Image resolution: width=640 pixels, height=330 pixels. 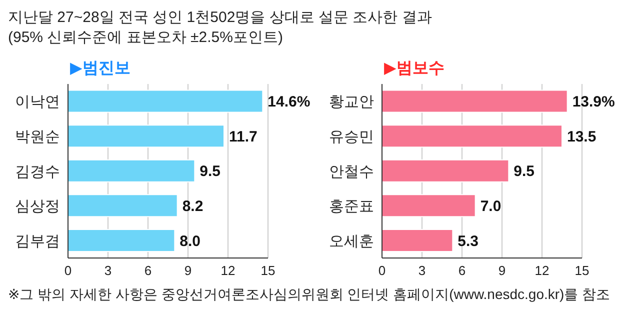 What do you see at coordinates (351, 207) in the screenshot?
I see `y-tick-label: 홍준표` at bounding box center [351, 207].